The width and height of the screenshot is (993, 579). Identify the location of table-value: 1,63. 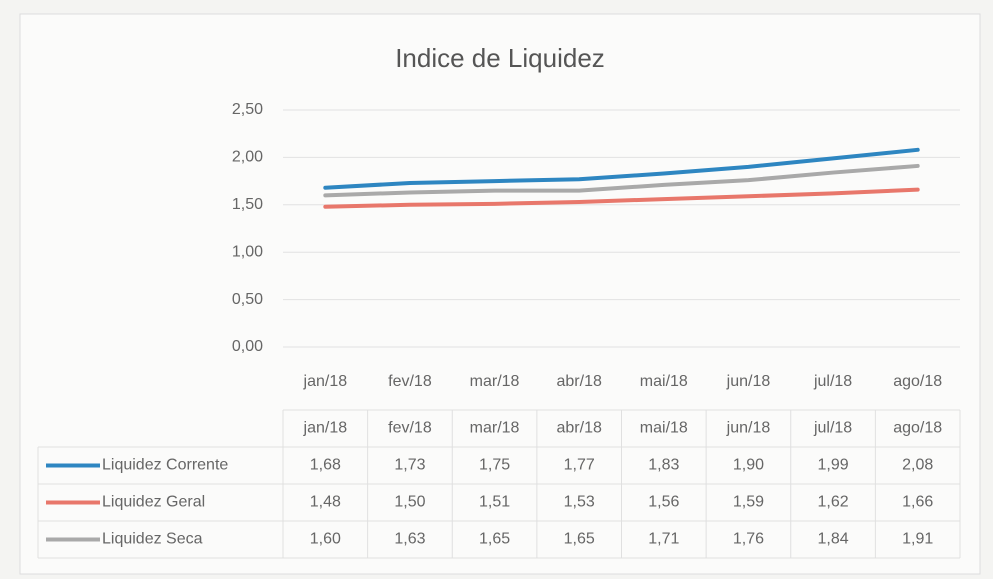
(409, 539).